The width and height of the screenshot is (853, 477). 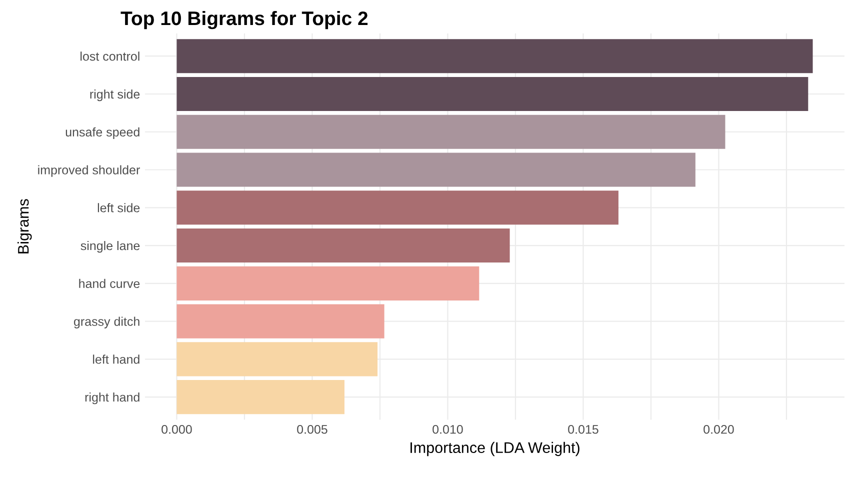 I want to click on x-tick-label: 0.010, so click(x=447, y=429).